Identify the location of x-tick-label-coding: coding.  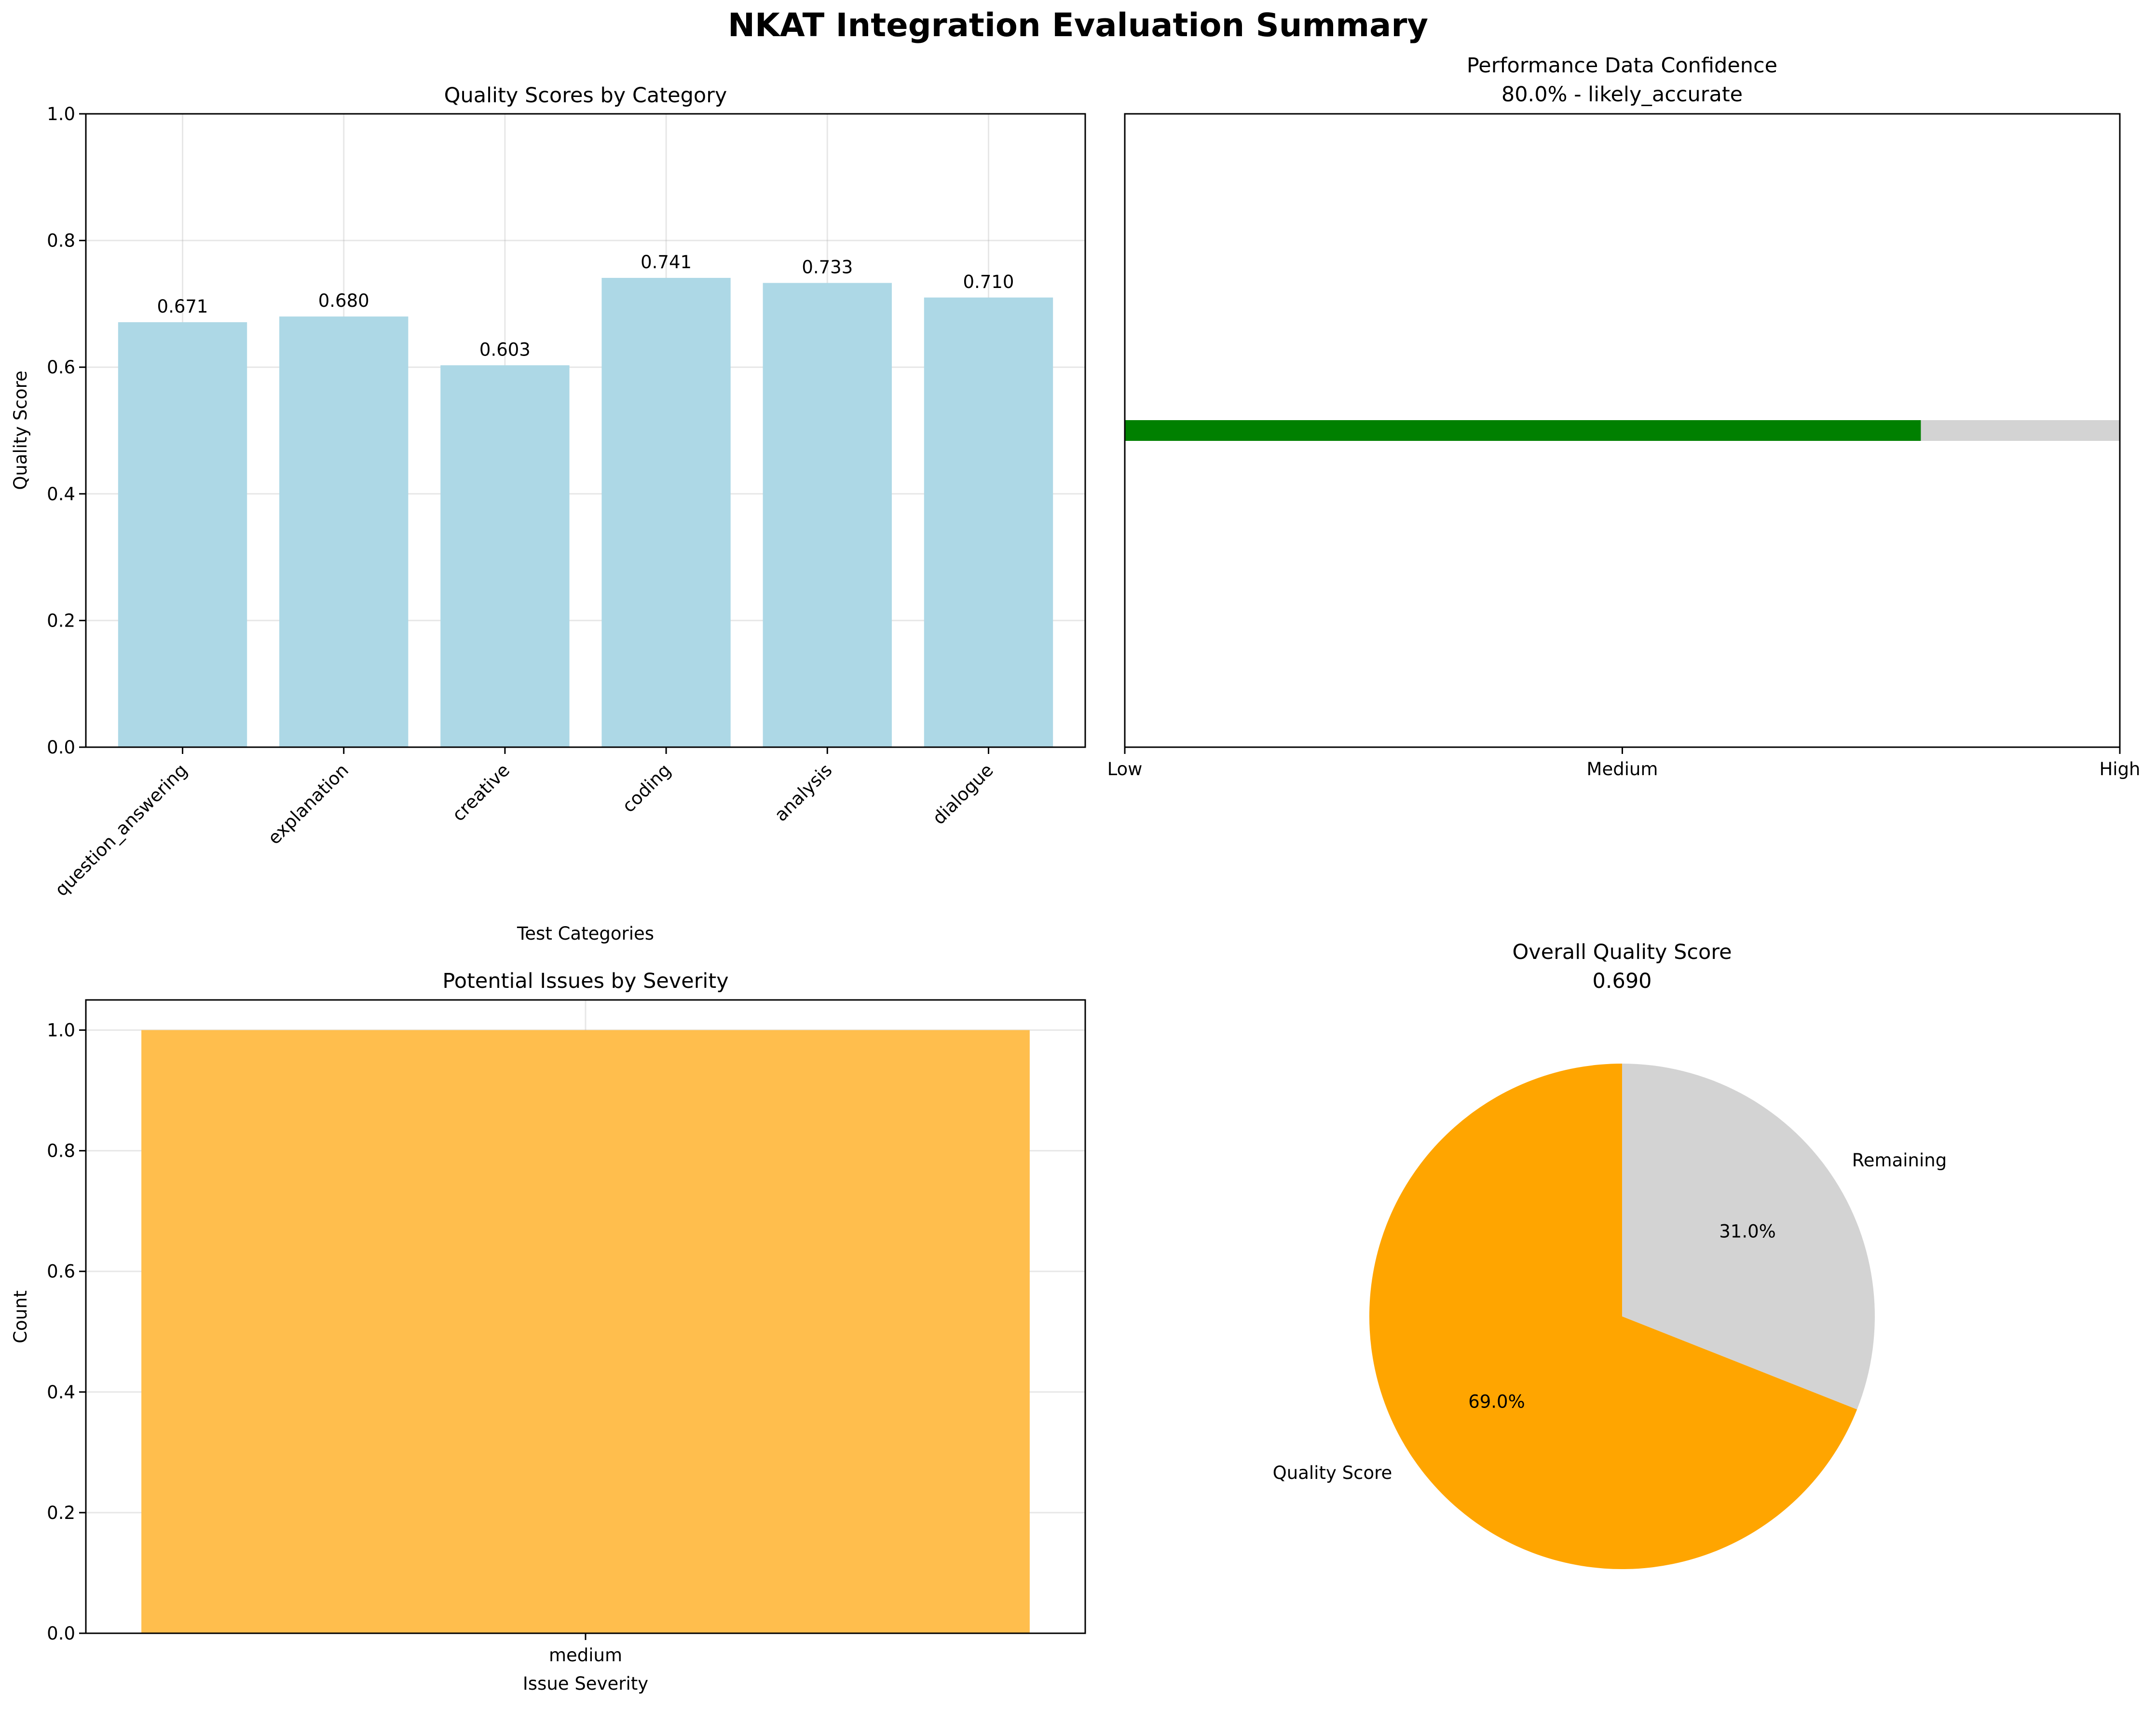
(646, 788).